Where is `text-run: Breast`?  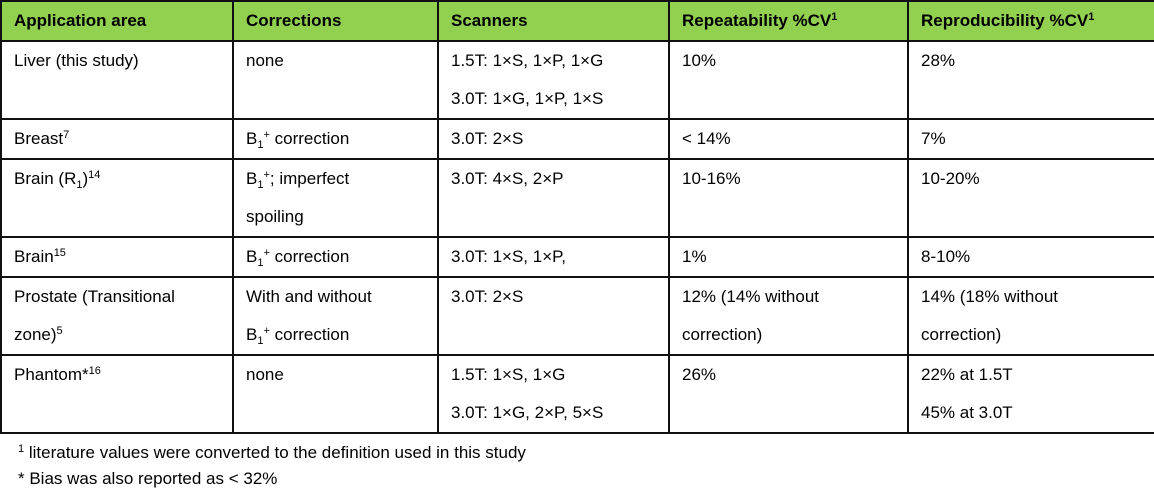 text-run: Breast is located at coordinates (39, 138).